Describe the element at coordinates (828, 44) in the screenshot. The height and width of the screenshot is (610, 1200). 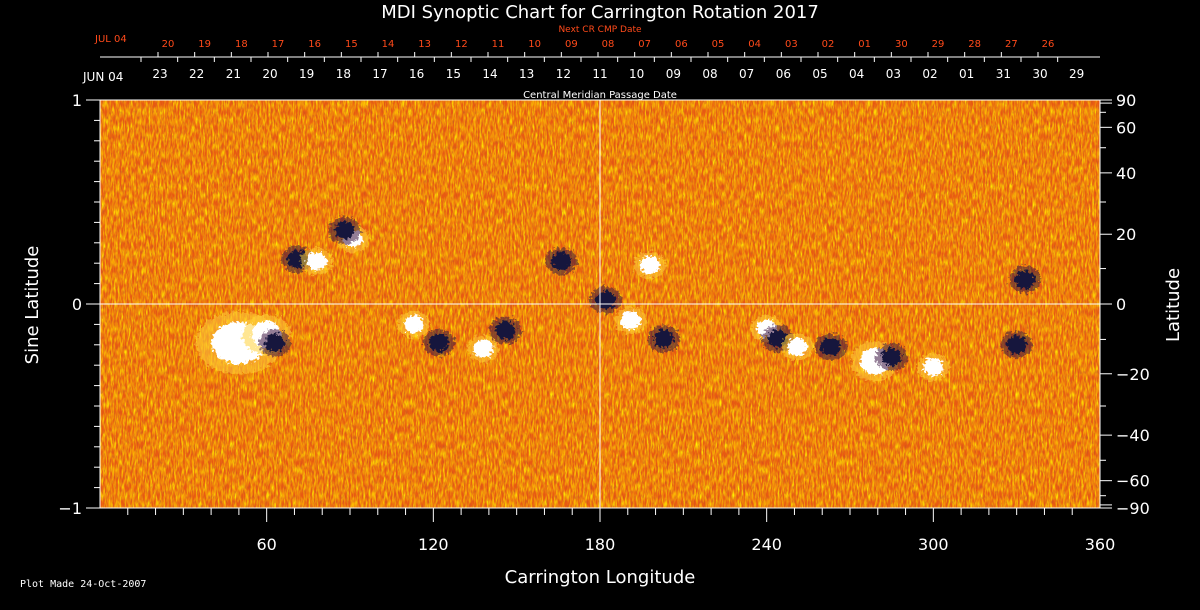
I see `next-cr-date-label: 02` at that location.